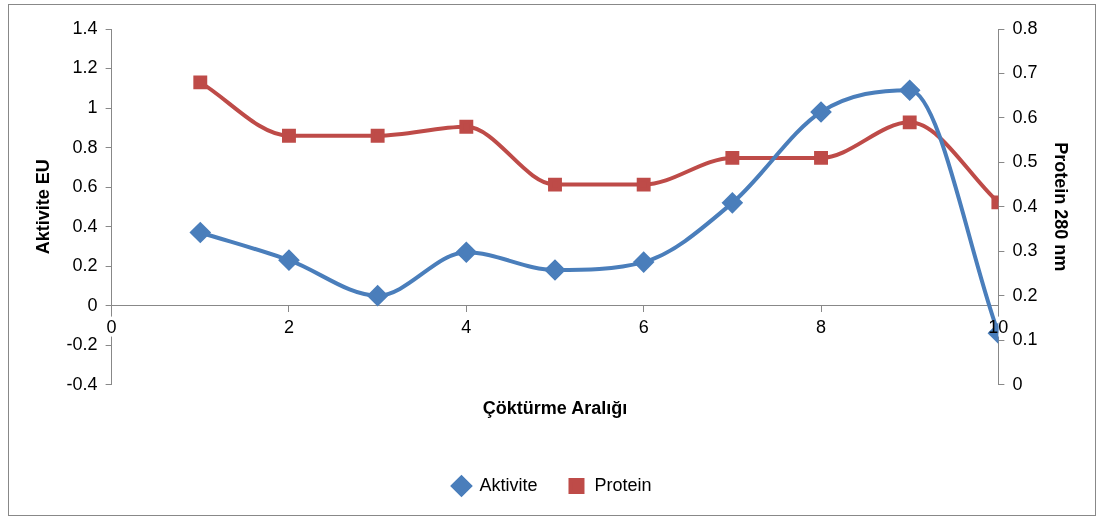 The height and width of the screenshot is (520, 1104). Describe the element at coordinates (85, 225) in the screenshot. I see `y-tick-label: 0.4` at that location.